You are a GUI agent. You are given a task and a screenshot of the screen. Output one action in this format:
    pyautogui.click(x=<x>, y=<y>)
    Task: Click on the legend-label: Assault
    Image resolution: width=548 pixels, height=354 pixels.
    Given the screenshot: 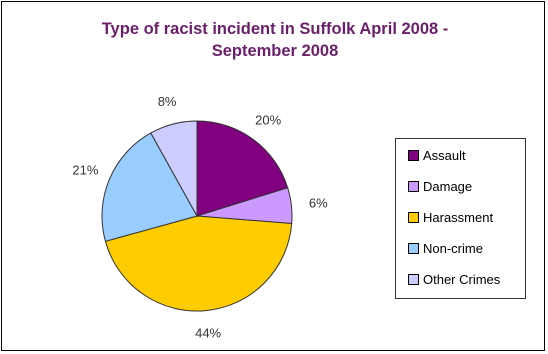 What is the action you would take?
    pyautogui.click(x=444, y=155)
    